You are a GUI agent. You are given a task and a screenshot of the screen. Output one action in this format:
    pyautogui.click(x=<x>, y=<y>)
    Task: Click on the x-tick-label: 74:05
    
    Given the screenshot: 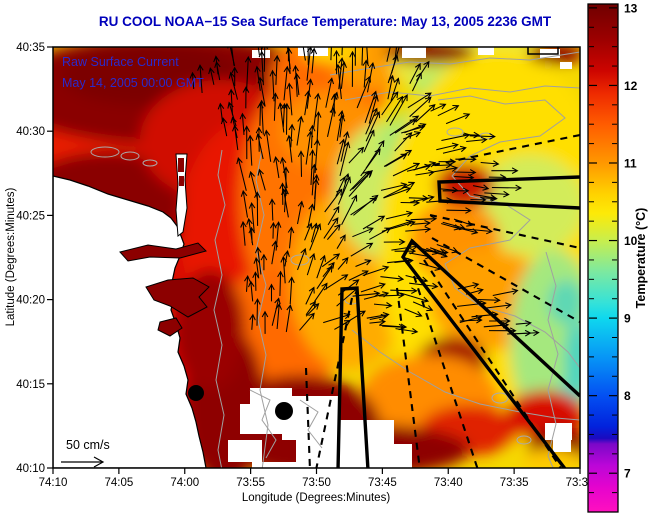 What is the action you would take?
    pyautogui.click(x=118, y=483)
    